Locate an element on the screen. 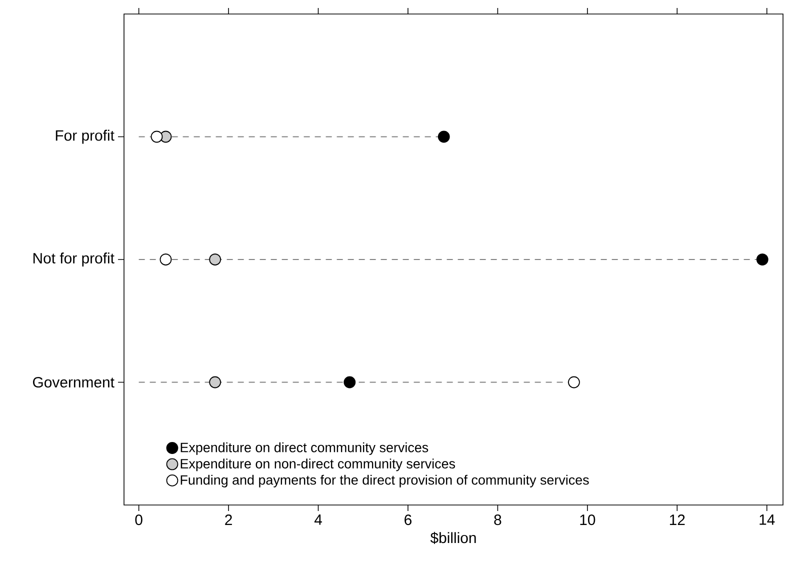  y-tick-label: For profit is located at coordinates (85, 137).